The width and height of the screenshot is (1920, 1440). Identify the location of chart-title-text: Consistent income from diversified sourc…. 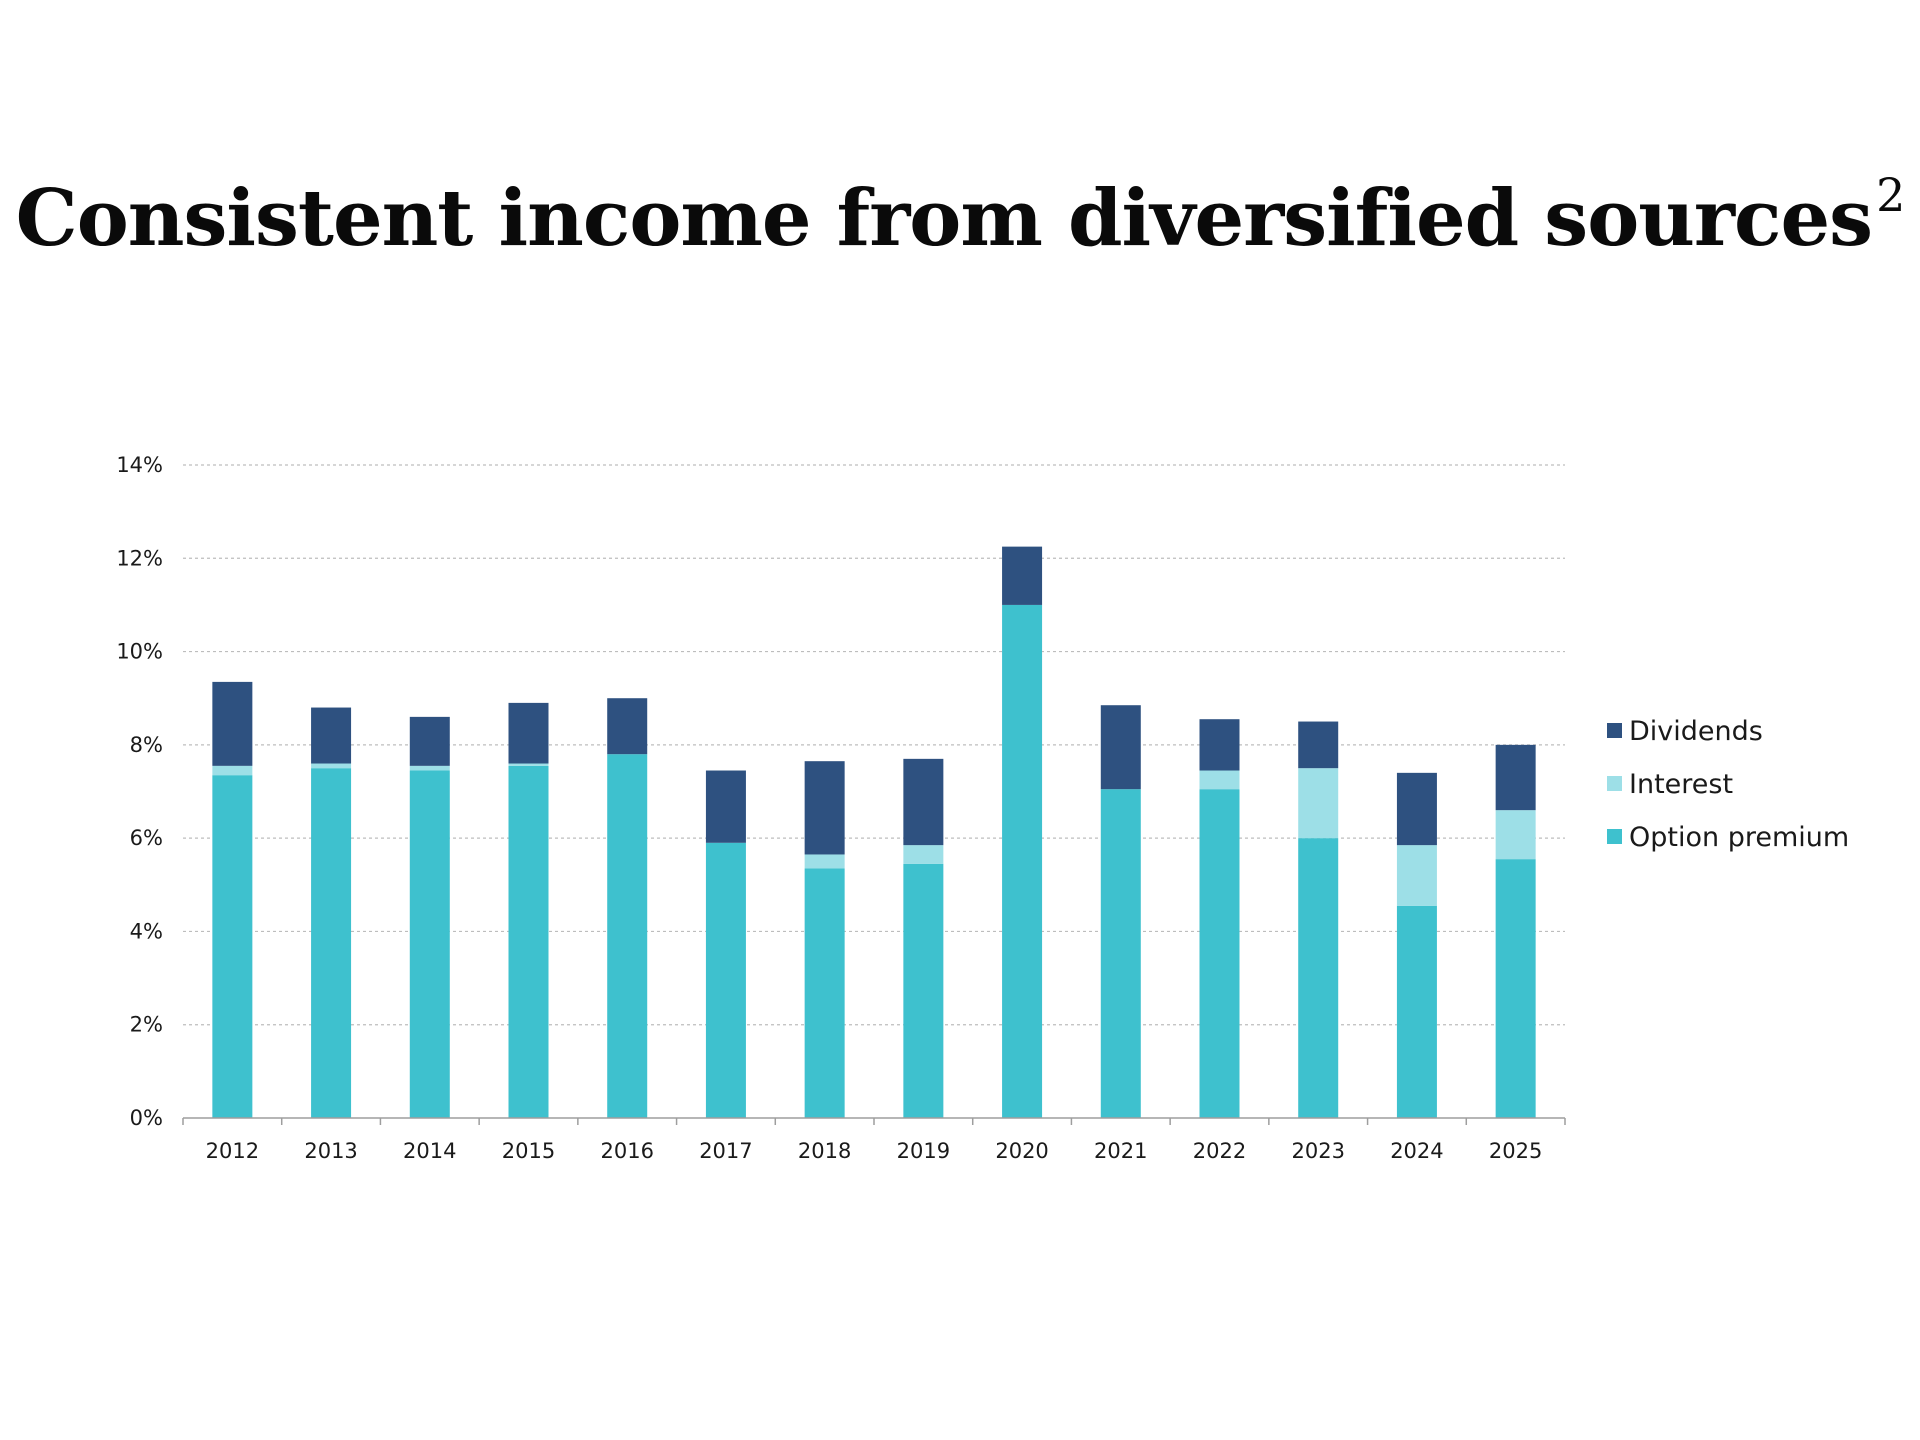
(944, 218).